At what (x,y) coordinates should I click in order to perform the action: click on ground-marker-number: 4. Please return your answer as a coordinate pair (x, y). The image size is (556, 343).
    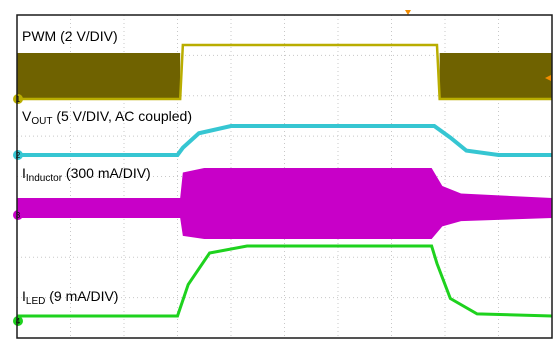
    Looking at the image, I should click on (18, 321).